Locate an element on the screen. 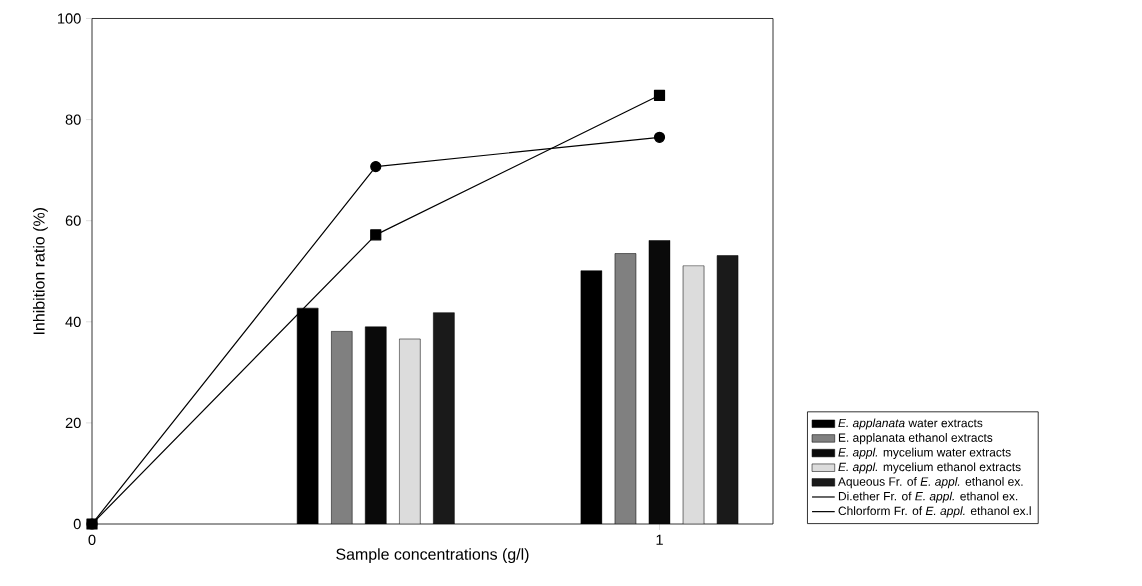 This screenshot has width=1142, height=586. legend-label: Di.ether Fr. of E. appl. ethanol ex. is located at coordinates (928, 497).